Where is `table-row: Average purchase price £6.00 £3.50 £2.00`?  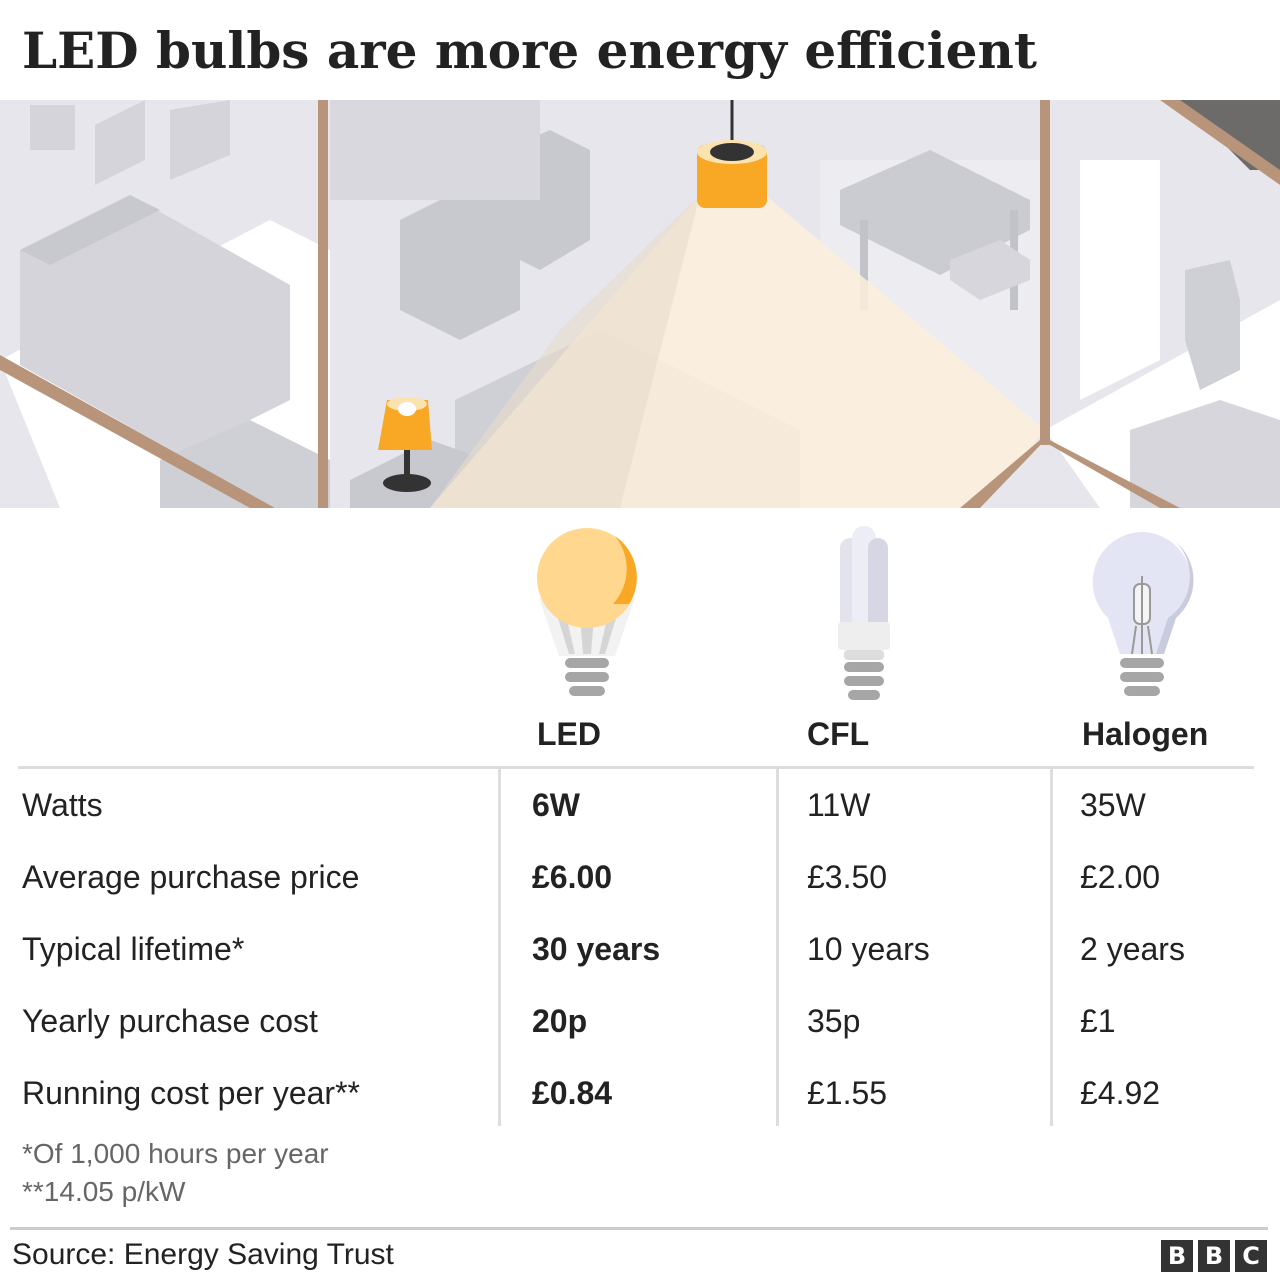
table-row: Average purchase price £6.00 £3.50 £2.00 is located at coordinates (640, 877).